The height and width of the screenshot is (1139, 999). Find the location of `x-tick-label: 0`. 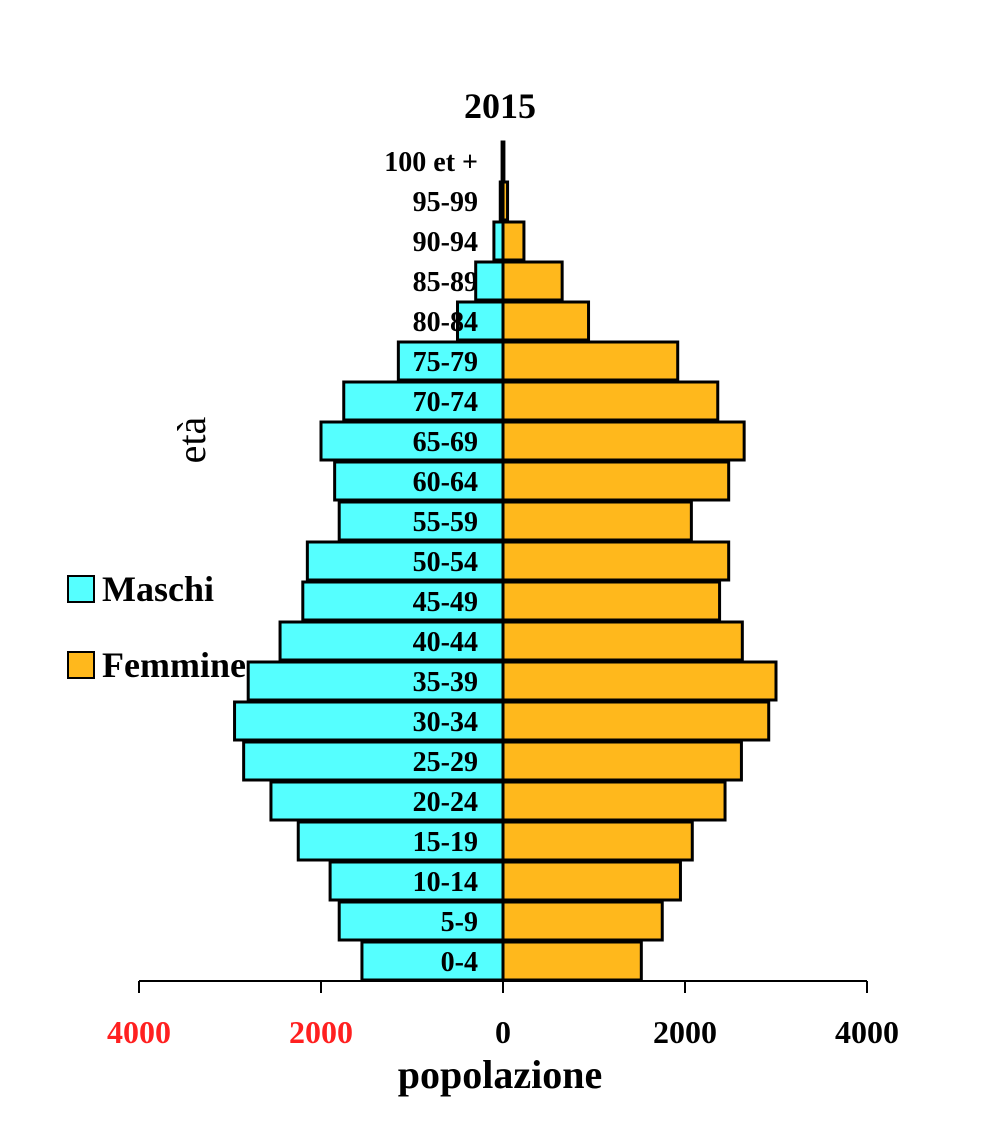

x-tick-label: 0 is located at coordinates (503, 1032).